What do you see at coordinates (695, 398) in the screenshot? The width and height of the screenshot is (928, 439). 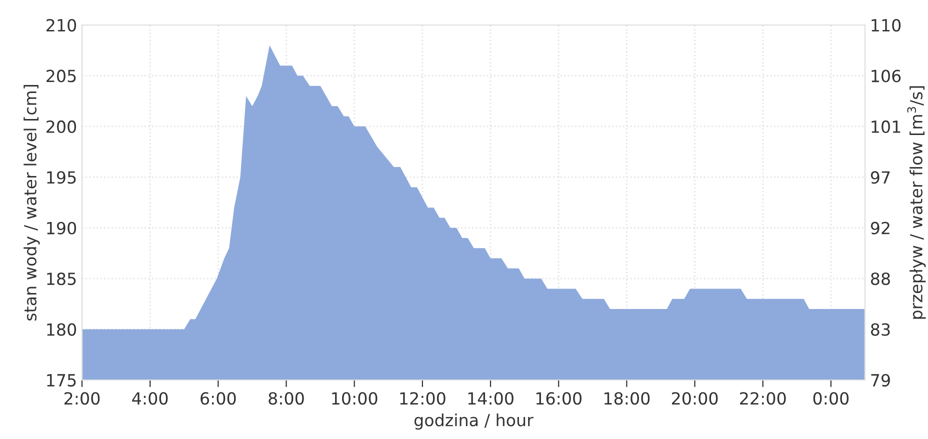 I see `x-tick-label: 20:00` at bounding box center [695, 398].